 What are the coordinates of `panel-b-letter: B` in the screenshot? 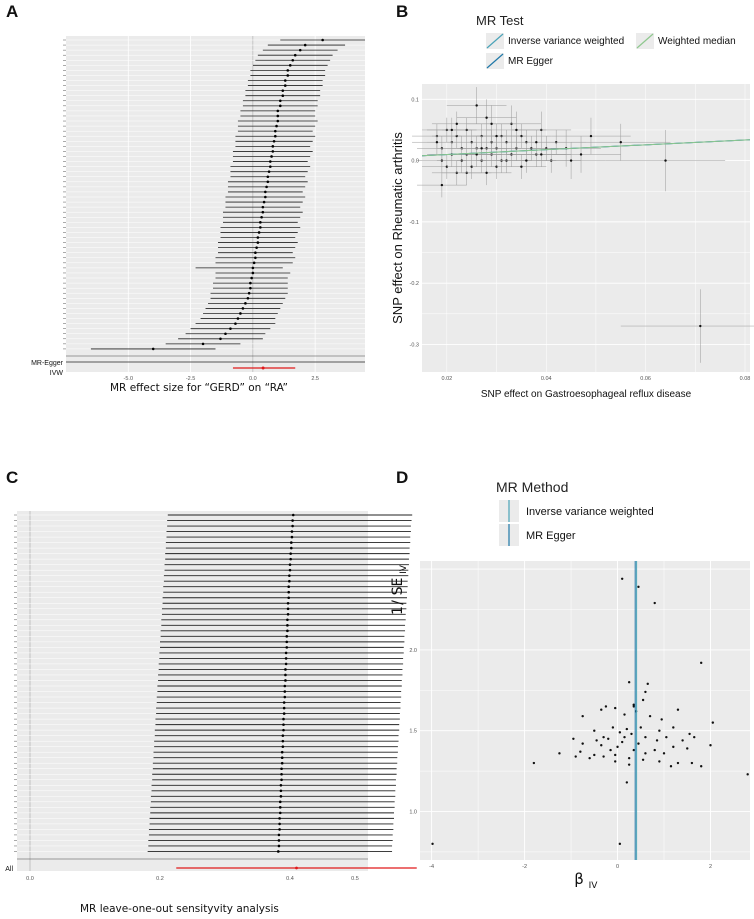 It's located at (402, 11).